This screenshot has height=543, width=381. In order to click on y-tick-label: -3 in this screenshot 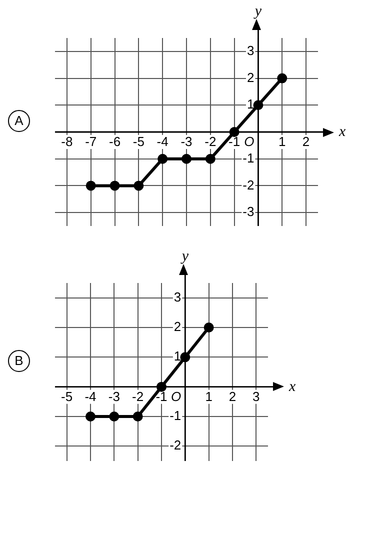, I will do `click(248, 212)`.